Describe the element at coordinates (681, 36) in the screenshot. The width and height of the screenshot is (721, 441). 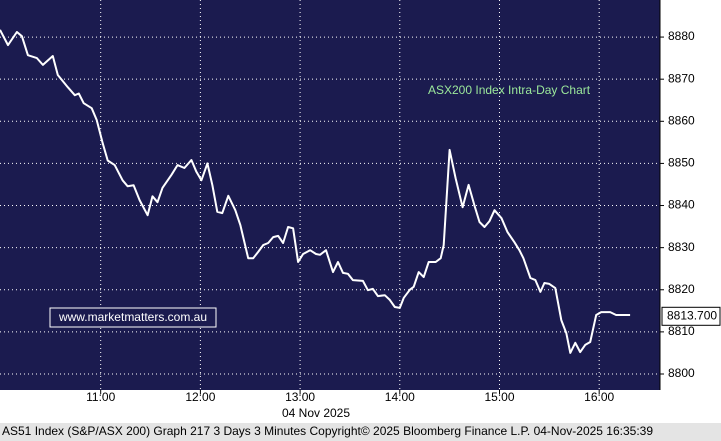
I see `y-tick-label: 8880` at that location.